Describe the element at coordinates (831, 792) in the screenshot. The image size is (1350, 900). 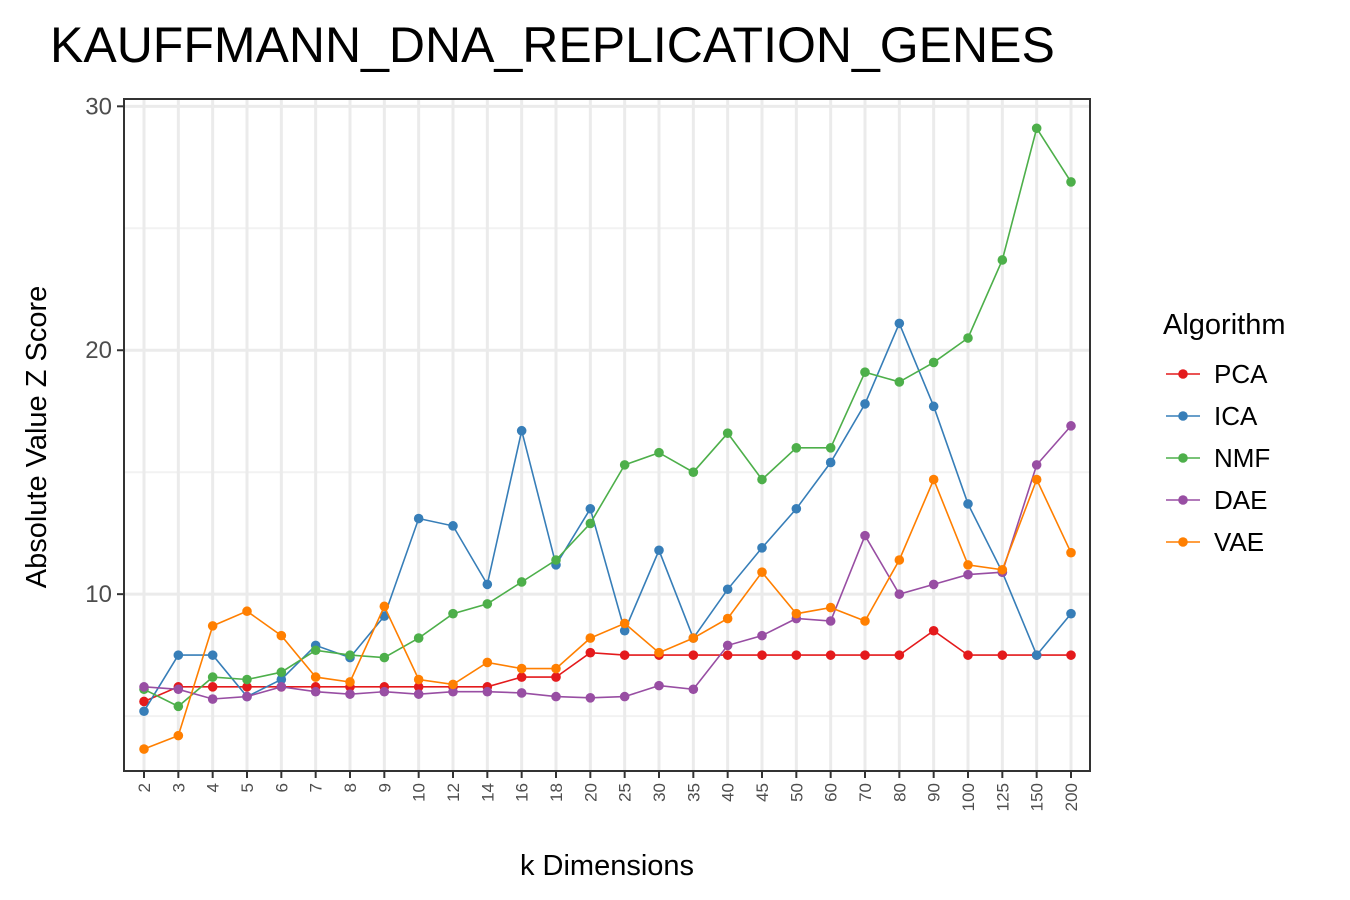
I see `x-tick-label: 60` at that location.